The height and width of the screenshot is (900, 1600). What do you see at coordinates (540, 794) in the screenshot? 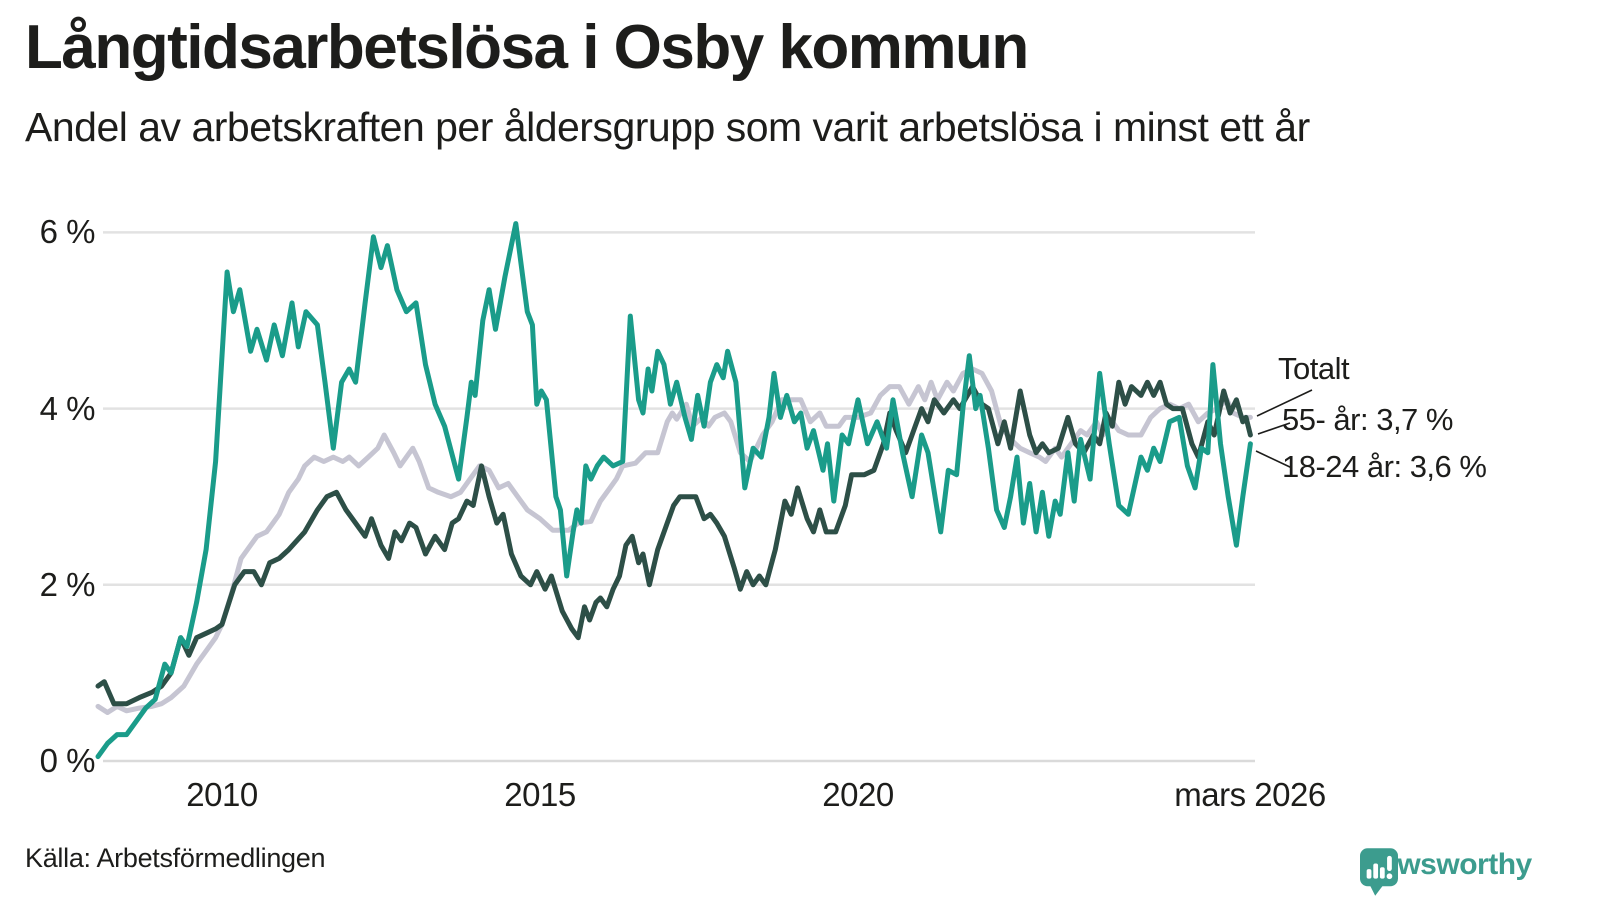
I see `x-tick-2015: 2015` at bounding box center [540, 794].